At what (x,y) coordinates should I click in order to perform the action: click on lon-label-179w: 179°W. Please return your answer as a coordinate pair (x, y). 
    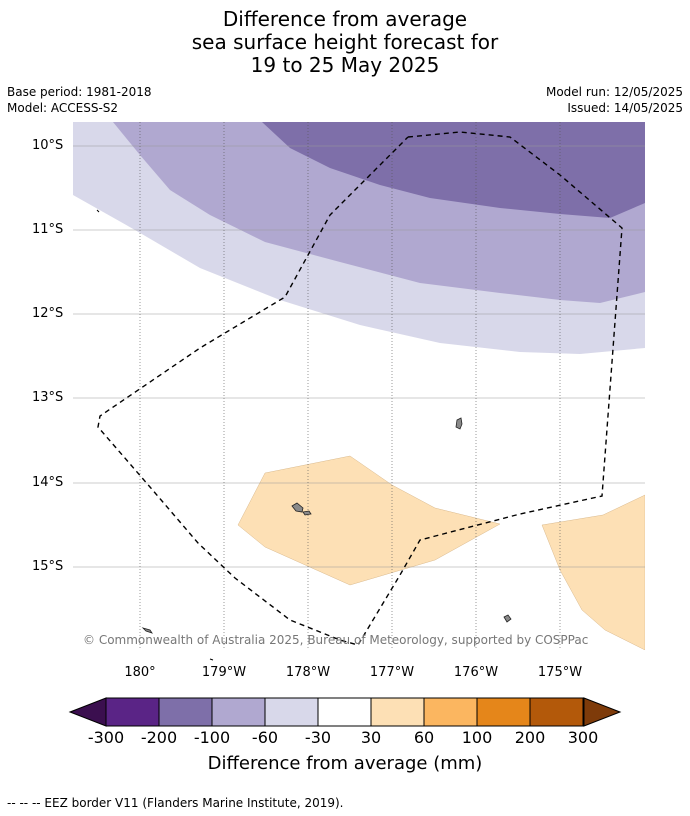
    Looking at the image, I should click on (224, 672).